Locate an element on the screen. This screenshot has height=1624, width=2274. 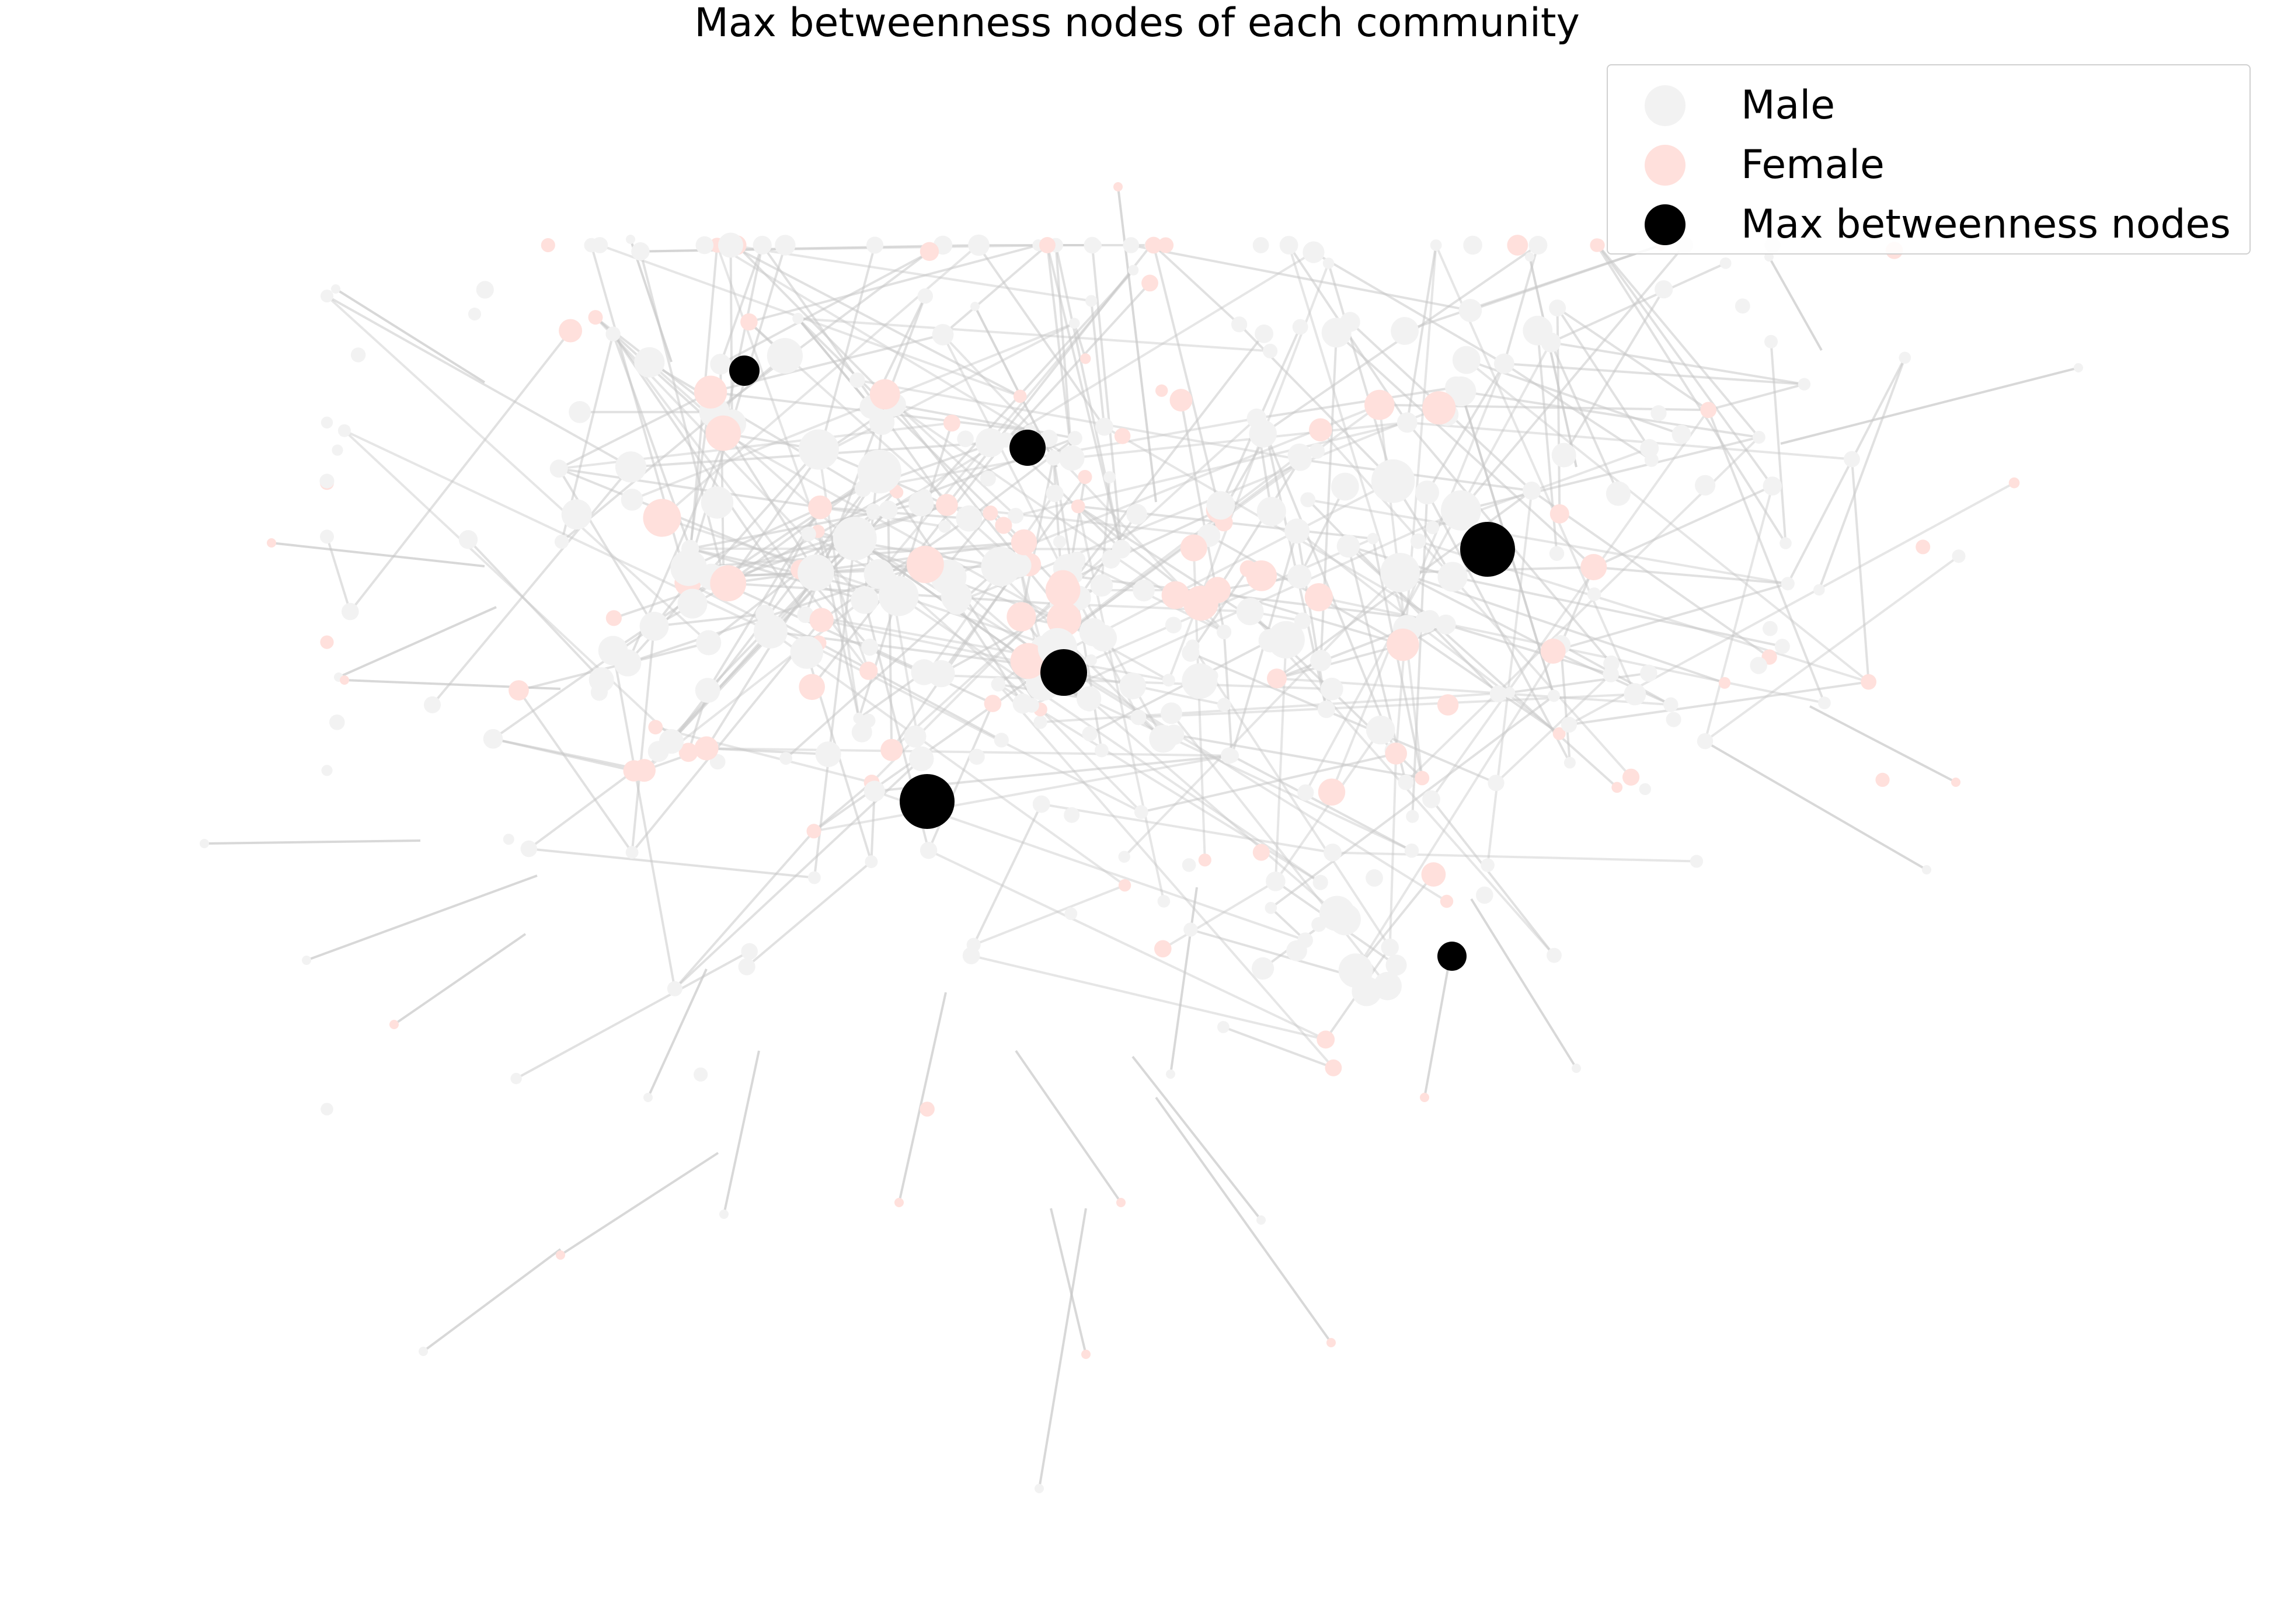
legend-swatch-max-betweenness is located at coordinates (1665, 224).